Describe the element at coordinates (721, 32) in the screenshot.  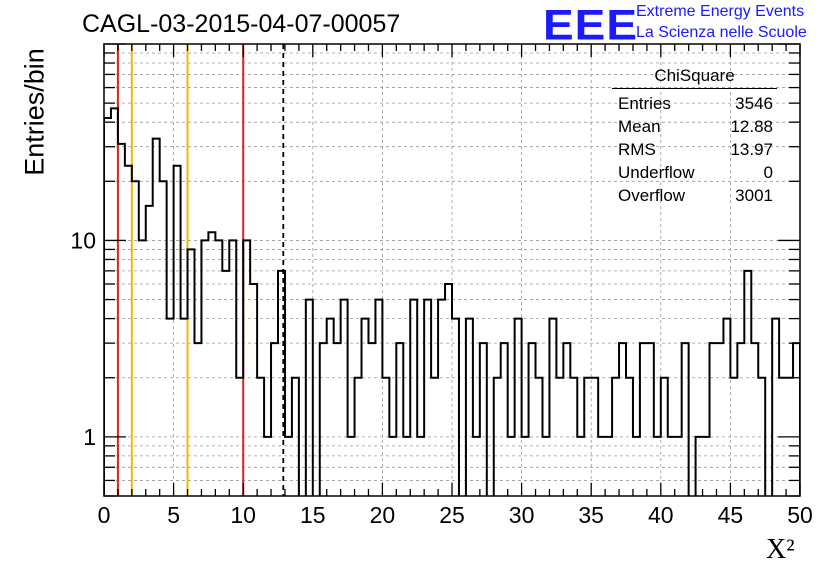
I see `logo-caption-line2: La Scienza nelle Scuole` at that location.